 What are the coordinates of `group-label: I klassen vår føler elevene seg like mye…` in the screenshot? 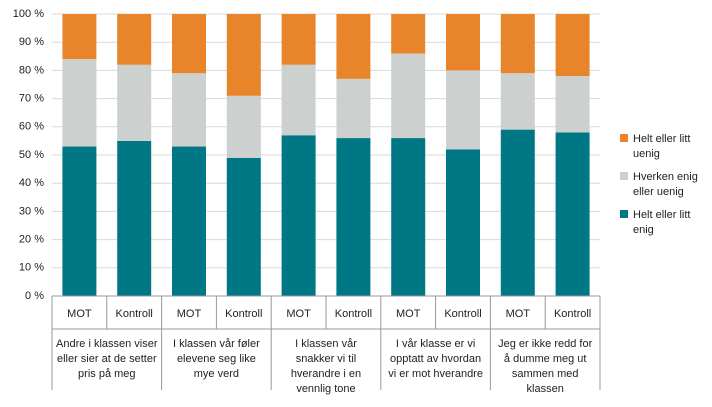 It's located at (216, 359).